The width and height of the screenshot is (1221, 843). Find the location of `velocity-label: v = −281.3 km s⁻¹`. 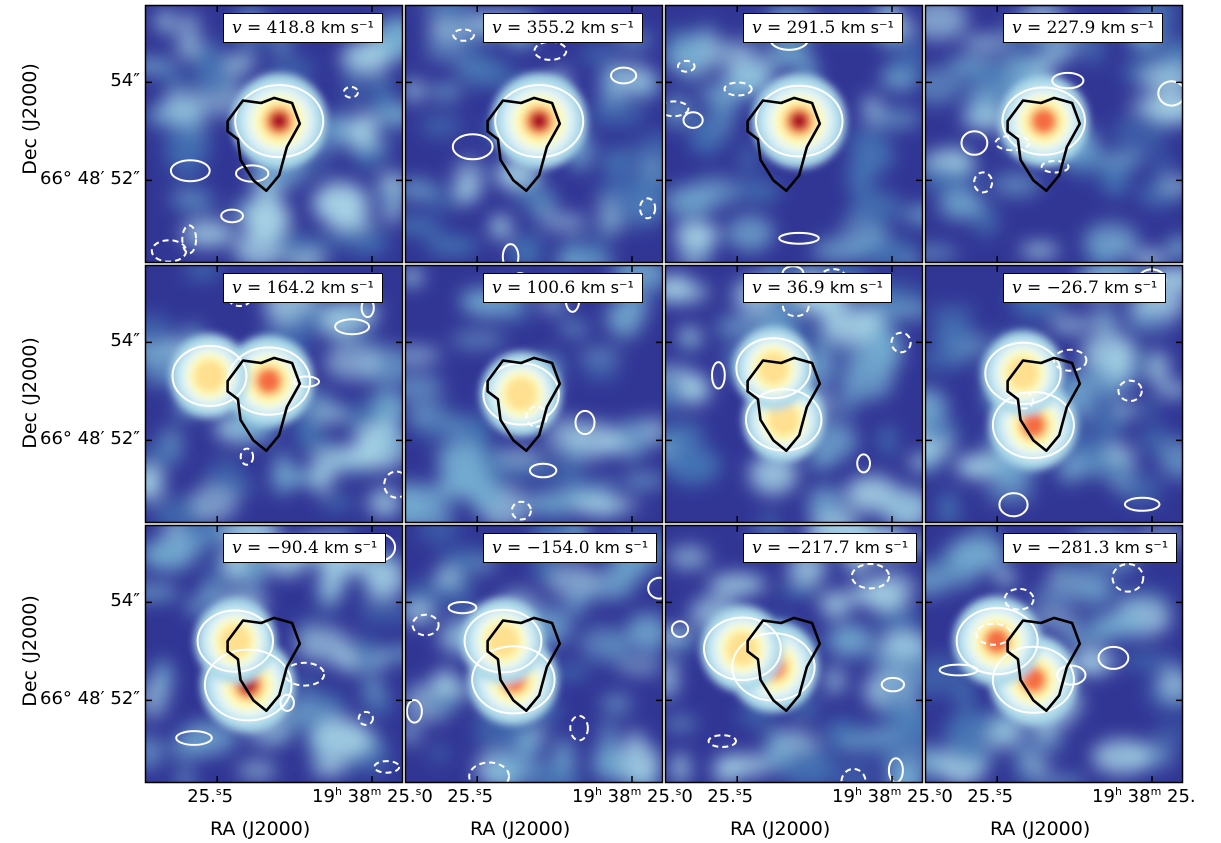

velocity-label: v = −281.3 km s⁻¹ is located at coordinates (1090, 548).